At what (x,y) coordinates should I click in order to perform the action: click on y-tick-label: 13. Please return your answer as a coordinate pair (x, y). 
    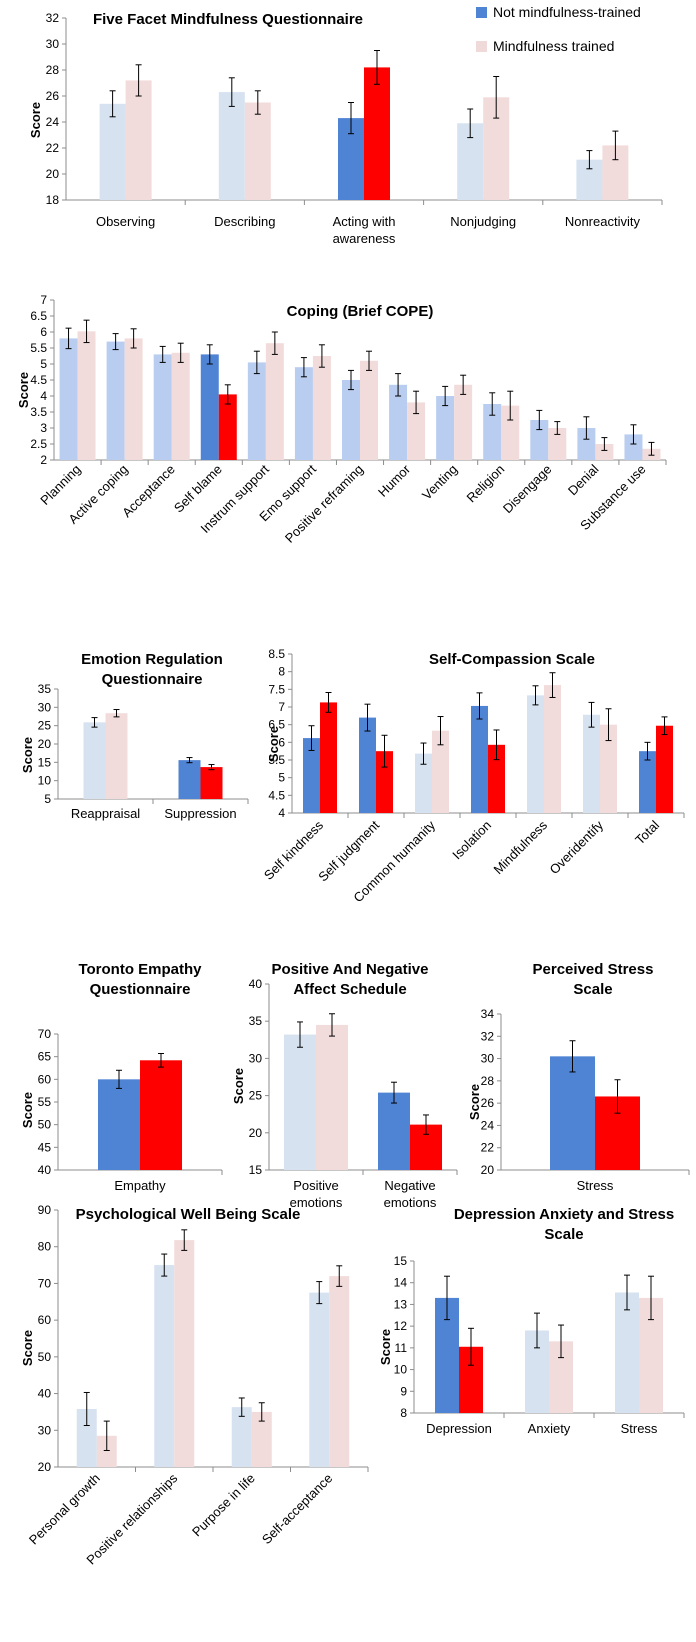
    Looking at the image, I should click on (401, 1304).